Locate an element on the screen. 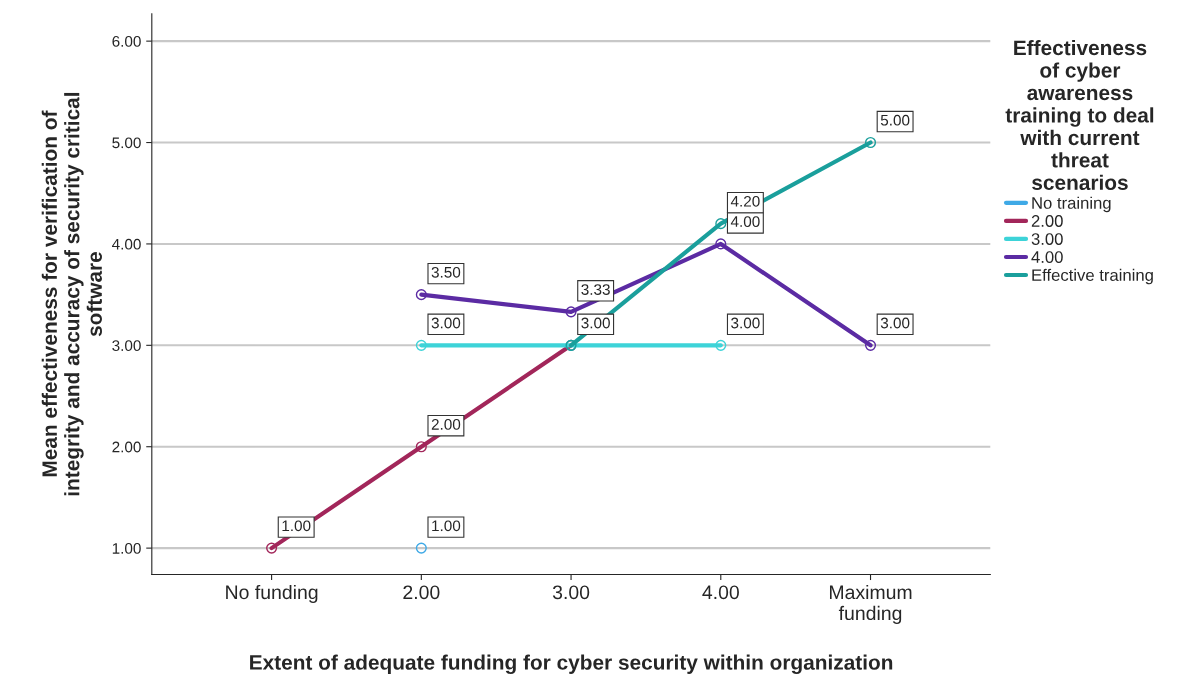 Image resolution: width=1186 pixels, height=688 pixels. legend-label: No training is located at coordinates (1071, 204).